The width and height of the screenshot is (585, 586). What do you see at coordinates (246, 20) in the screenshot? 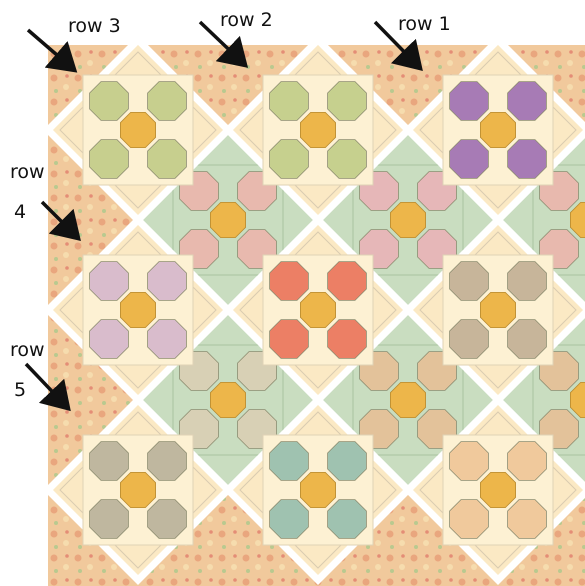
I see `row-label: row 2` at bounding box center [246, 20].